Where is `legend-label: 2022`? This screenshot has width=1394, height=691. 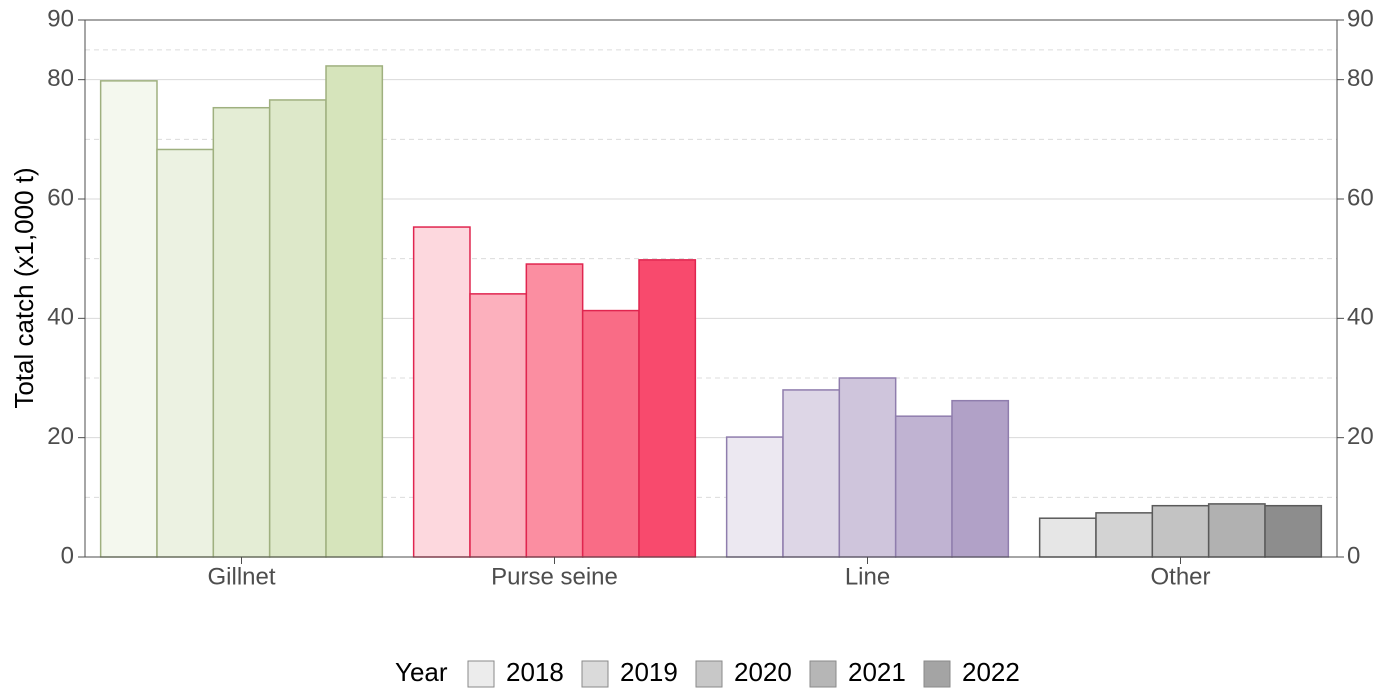 legend-label: 2022 is located at coordinates (991, 672).